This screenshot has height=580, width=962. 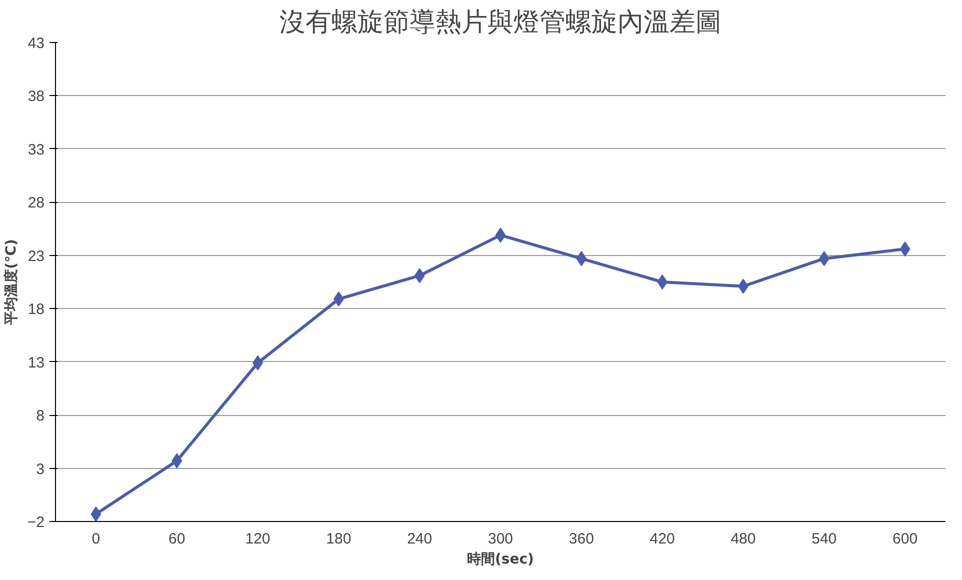 I want to click on y-tick-label: −2, so click(x=36, y=522).